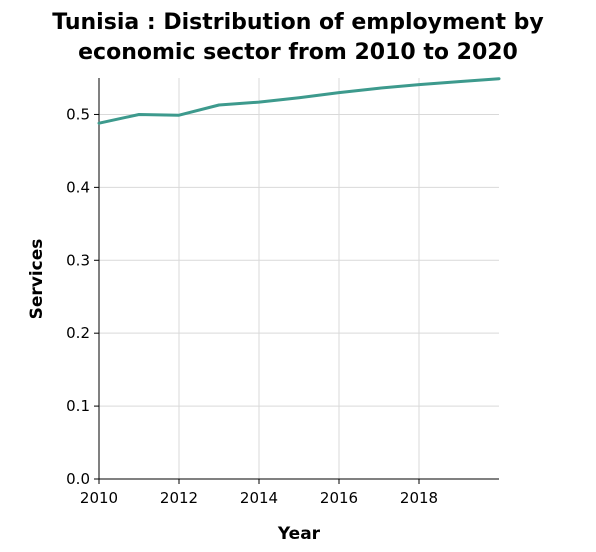 This screenshot has height=552, width=596. Describe the element at coordinates (78, 114) in the screenshot. I see `y-tick-label: 0.5` at that location.